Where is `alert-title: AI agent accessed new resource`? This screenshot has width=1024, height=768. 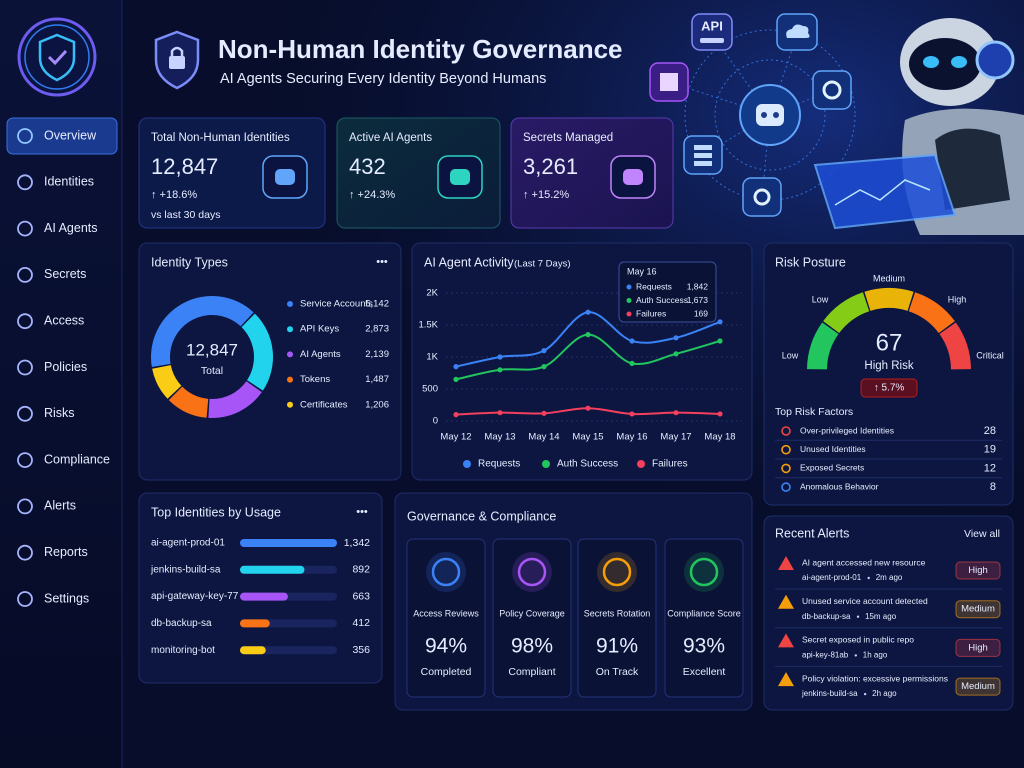
alert-title: AI agent accessed new resource is located at coordinates (864, 562).